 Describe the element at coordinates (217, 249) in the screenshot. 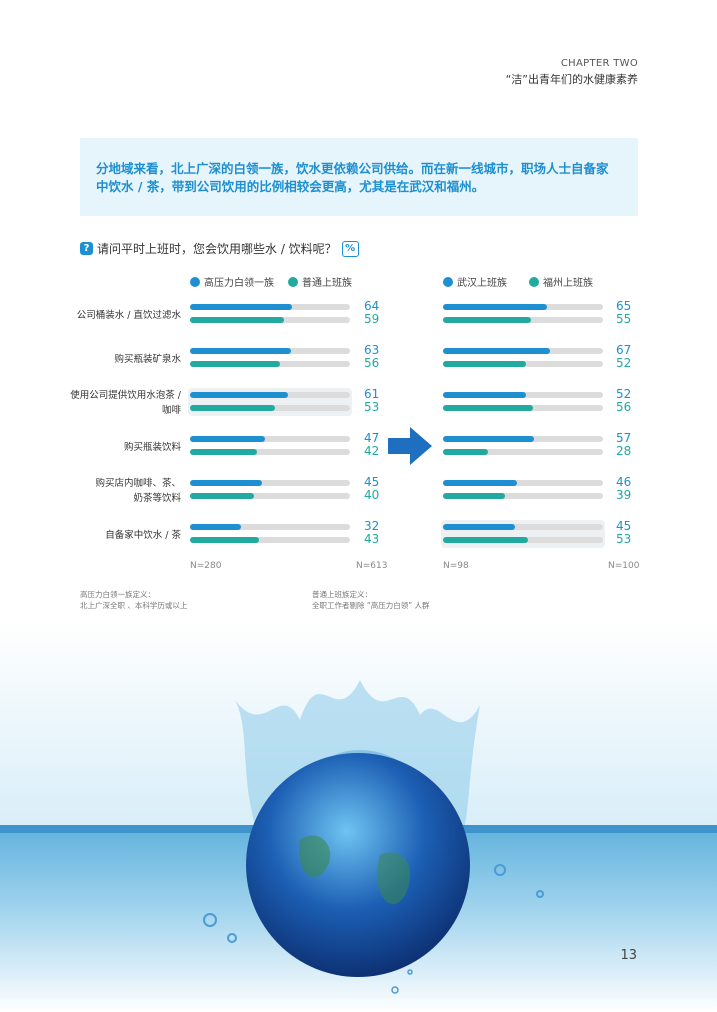

I see `question-text: 请问平时上班时，您会饮用哪些水 / 饮料呢？` at that location.